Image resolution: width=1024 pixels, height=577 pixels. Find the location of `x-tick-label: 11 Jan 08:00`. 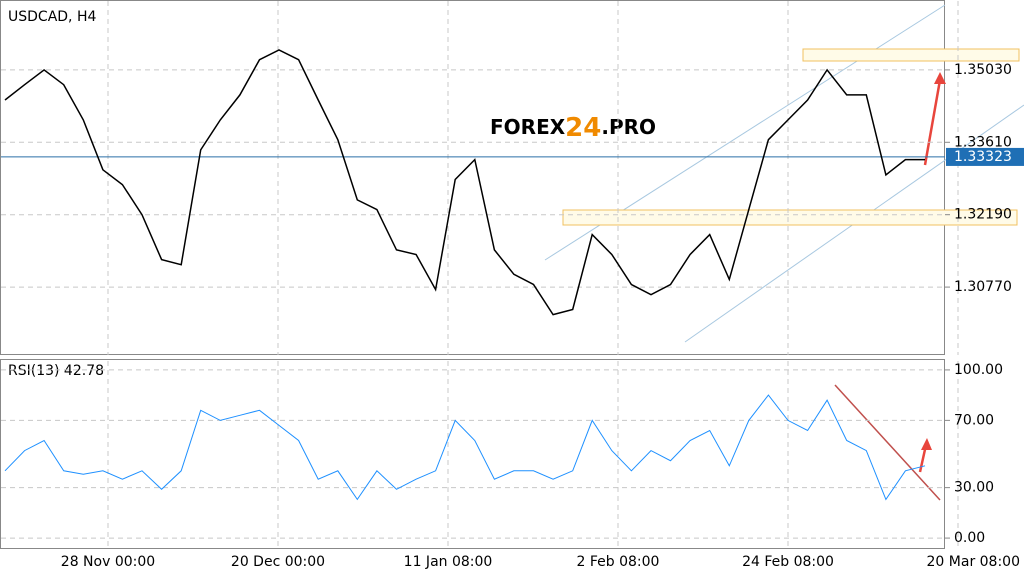

x-tick-label: 11 Jan 08:00 is located at coordinates (448, 562).